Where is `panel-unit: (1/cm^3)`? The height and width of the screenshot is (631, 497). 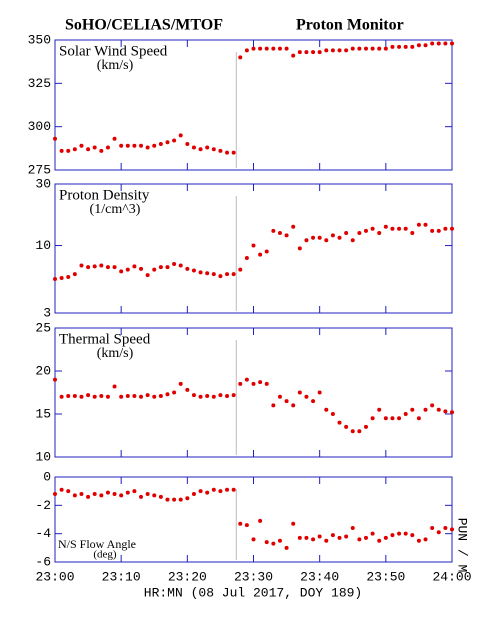 panel-unit: (1/cm^3) is located at coordinates (115, 209).